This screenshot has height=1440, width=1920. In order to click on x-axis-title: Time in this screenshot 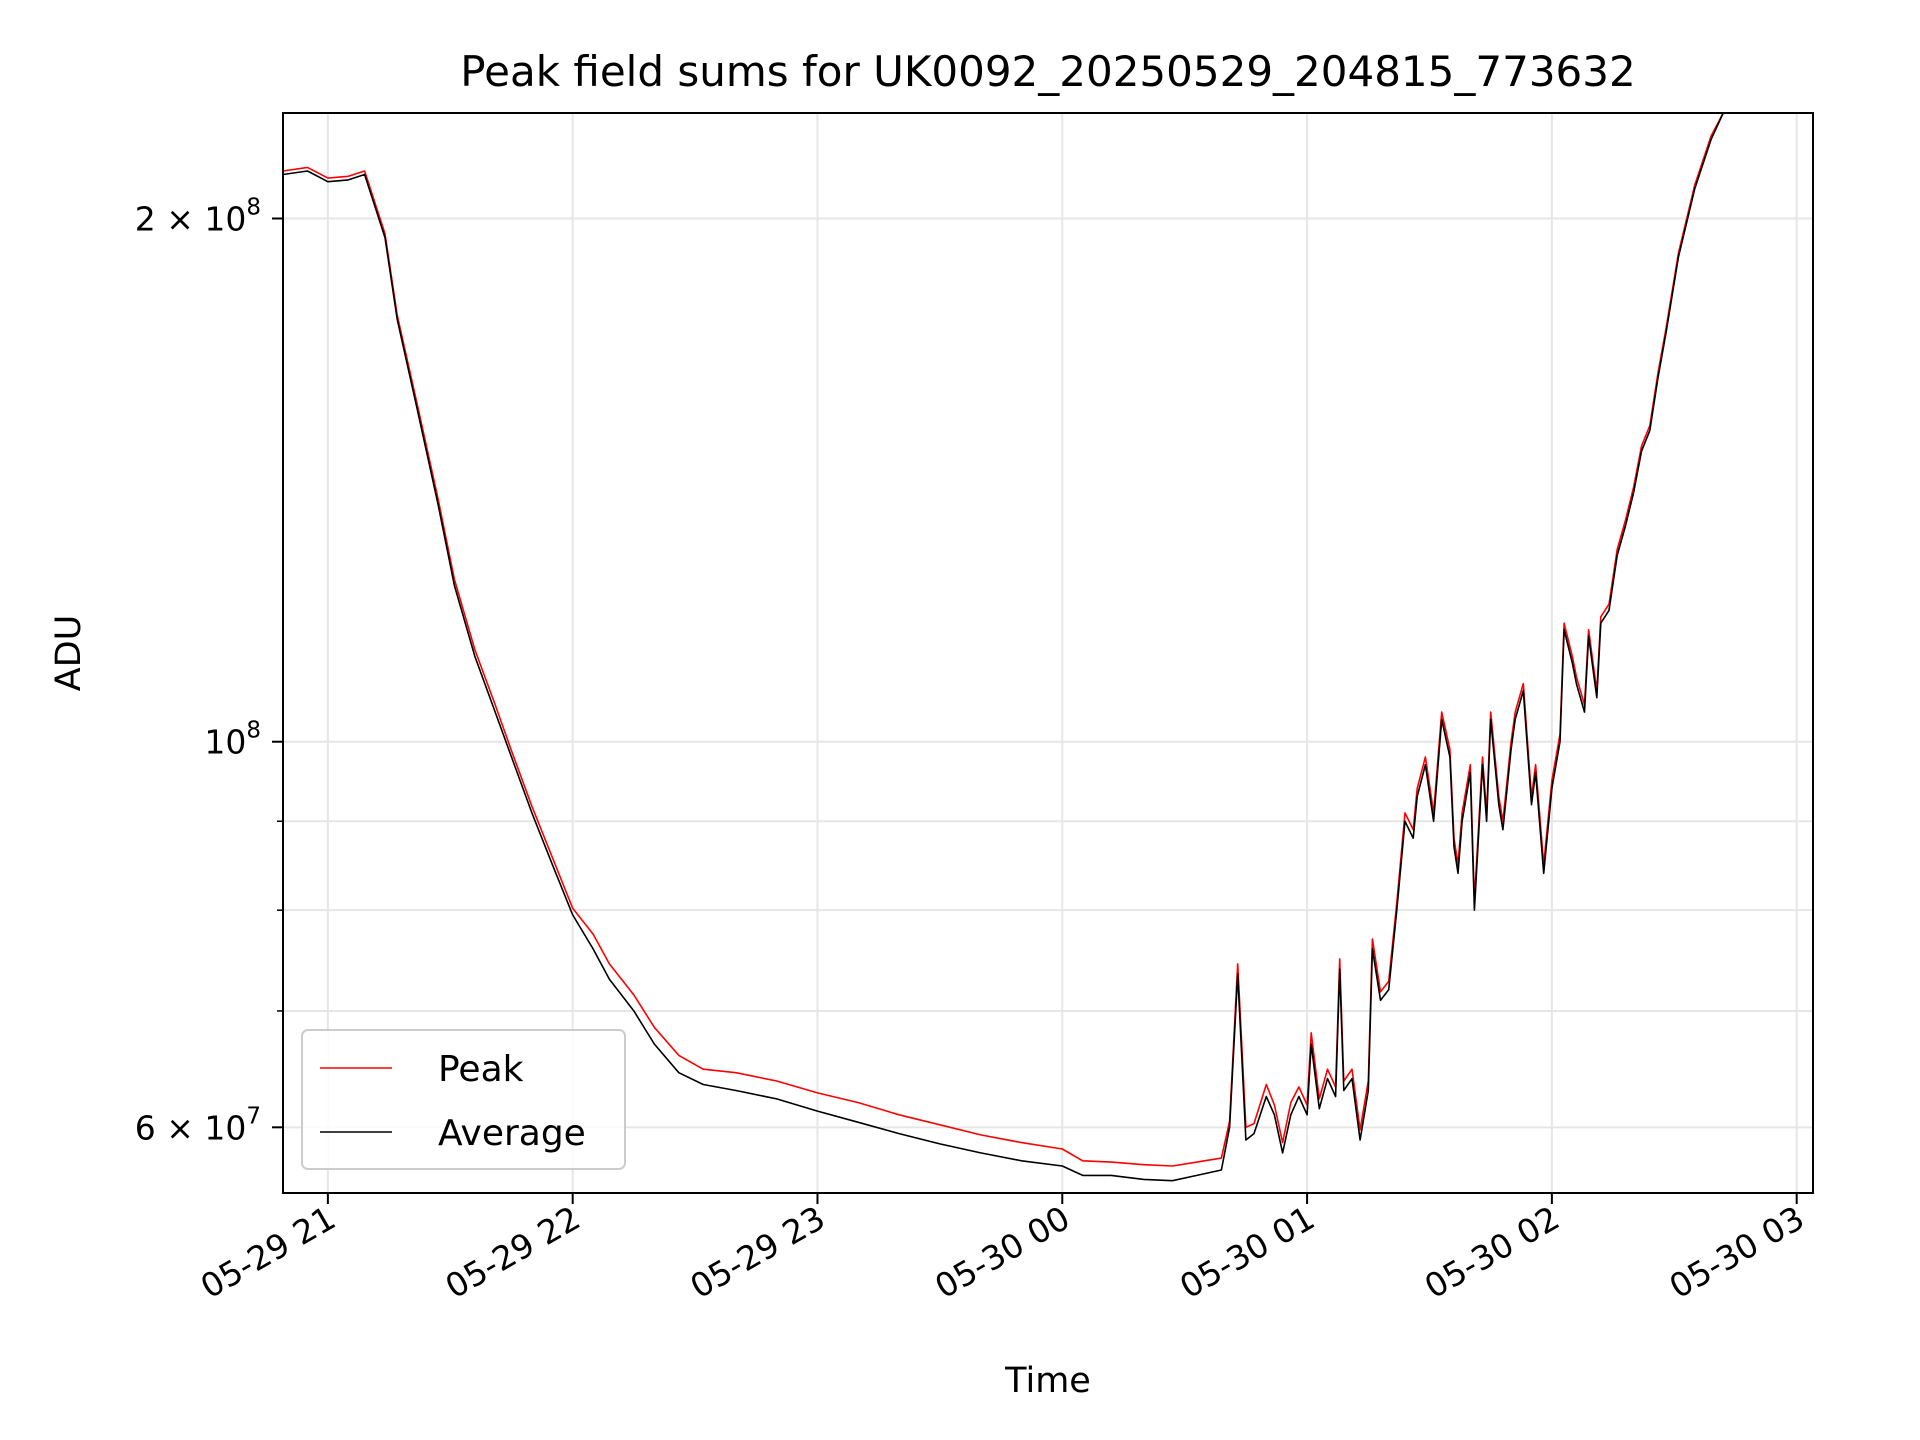, I will do `click(1047, 1381)`.